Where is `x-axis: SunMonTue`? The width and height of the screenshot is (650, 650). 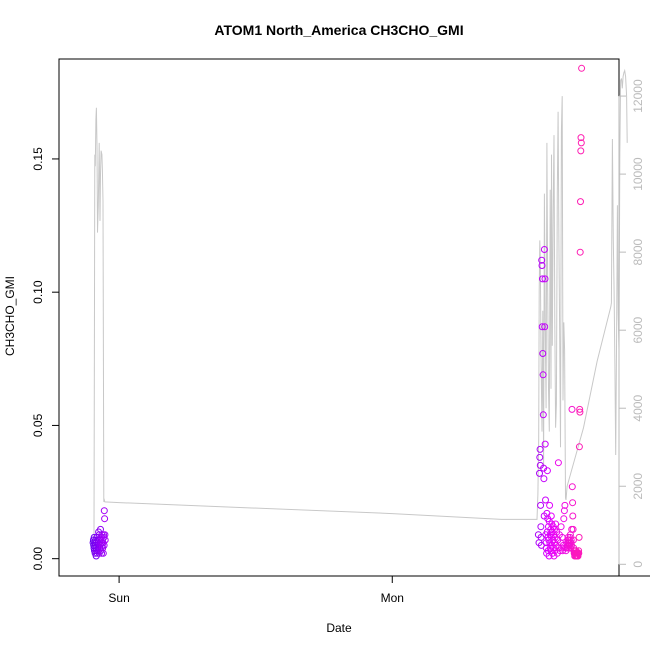
x-axis: SunMonTue is located at coordinates (379, 590).